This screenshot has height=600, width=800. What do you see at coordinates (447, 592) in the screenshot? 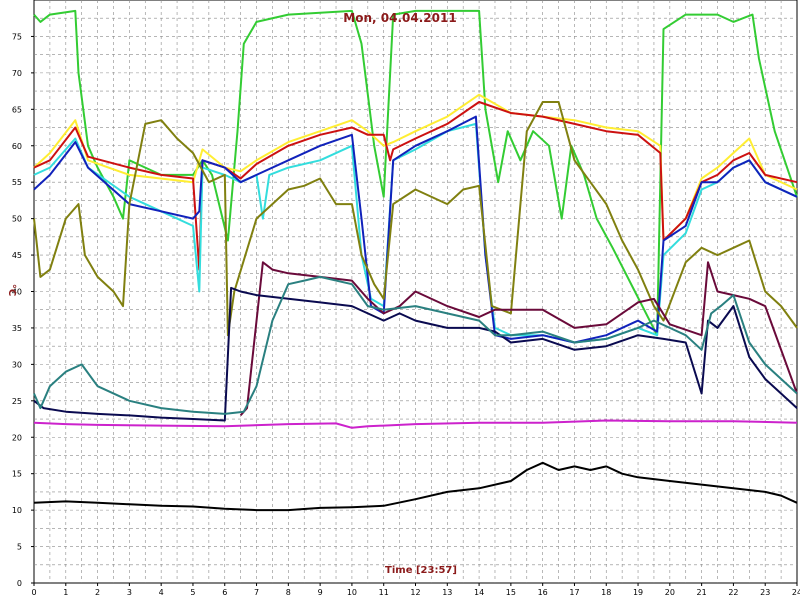
I see `x-tick-label: 13` at bounding box center [447, 592].